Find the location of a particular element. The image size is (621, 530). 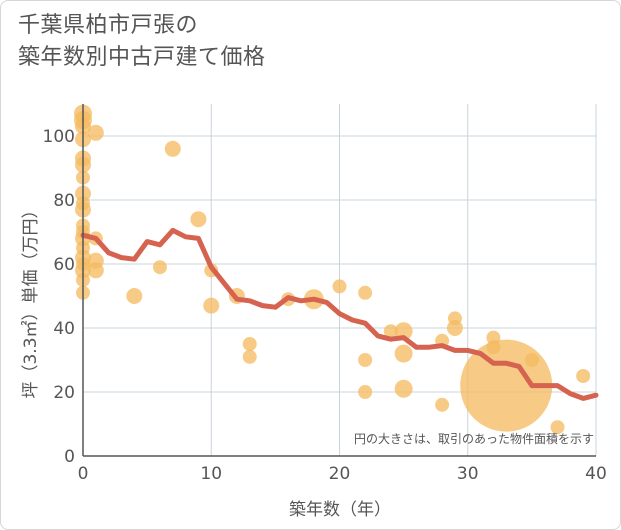

y-tick-label: 40 is located at coordinates (64, 329).